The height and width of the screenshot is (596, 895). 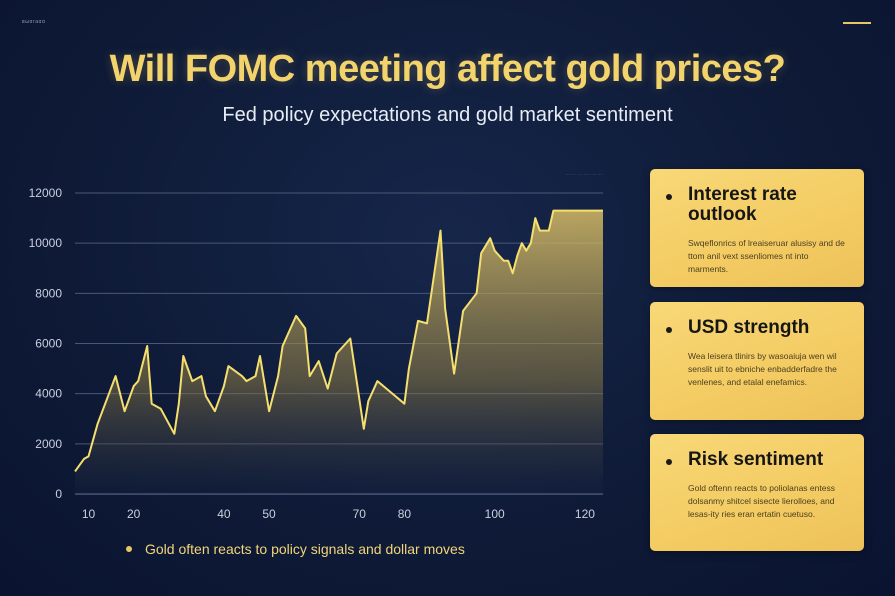 What do you see at coordinates (134, 514) in the screenshot?
I see `x-tick-label: 20` at bounding box center [134, 514].